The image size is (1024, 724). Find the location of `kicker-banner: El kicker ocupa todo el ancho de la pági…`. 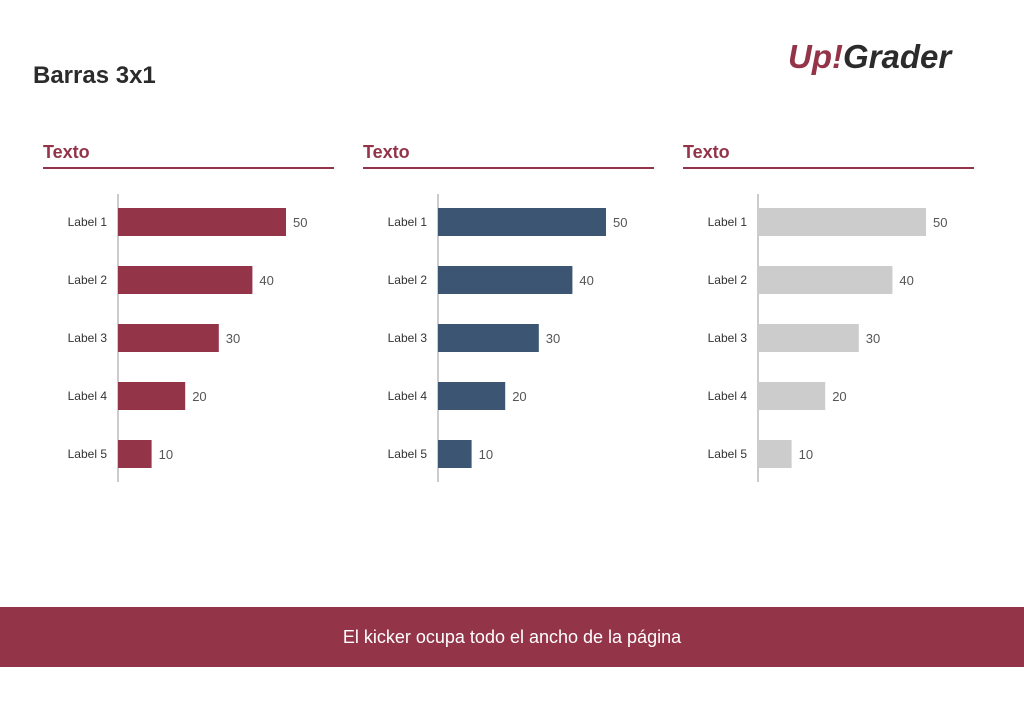

kicker-banner: El kicker ocupa todo el ancho de la pági… is located at coordinates (512, 637).